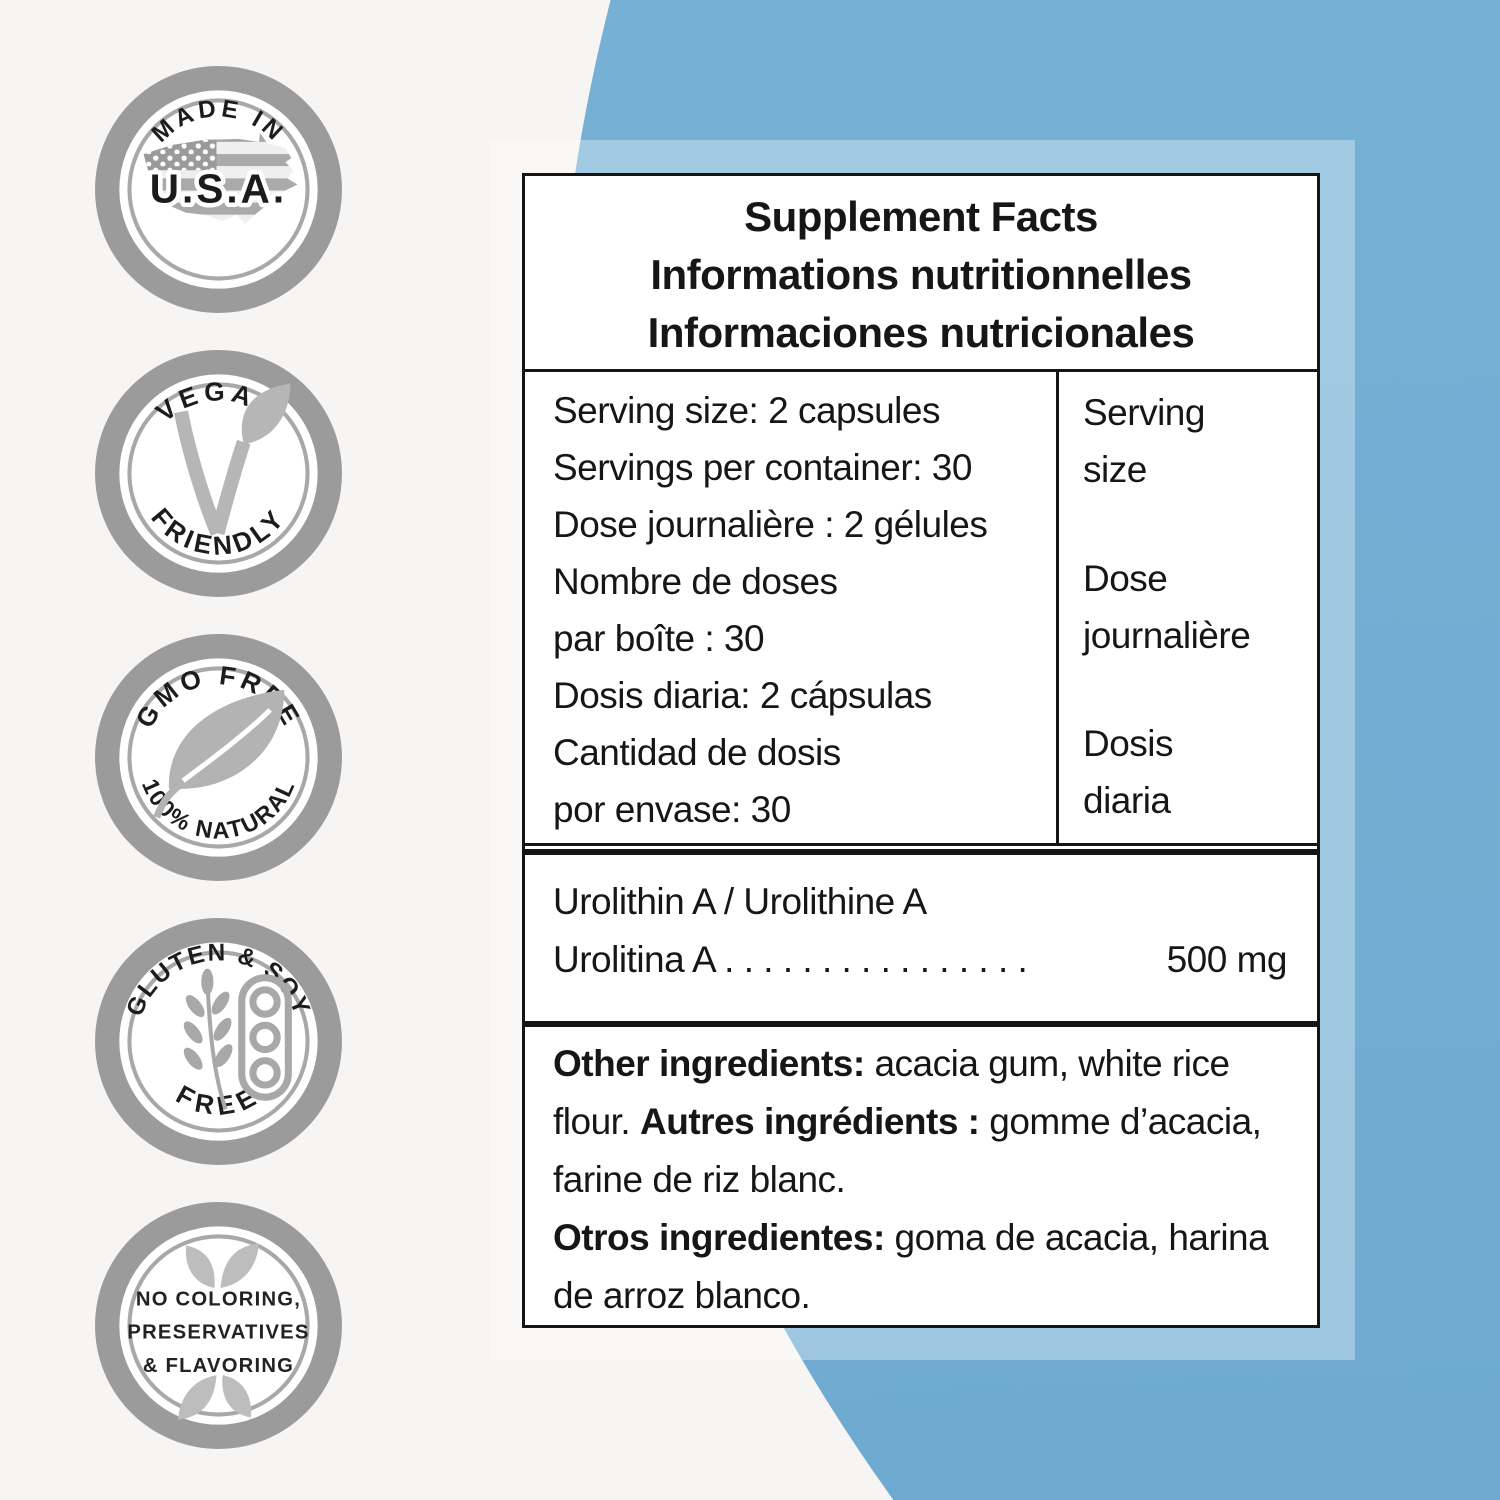  What do you see at coordinates (218, 1333) in the screenshot?
I see `badge-text-line: PRESERVATIVES` at bounding box center [218, 1333].